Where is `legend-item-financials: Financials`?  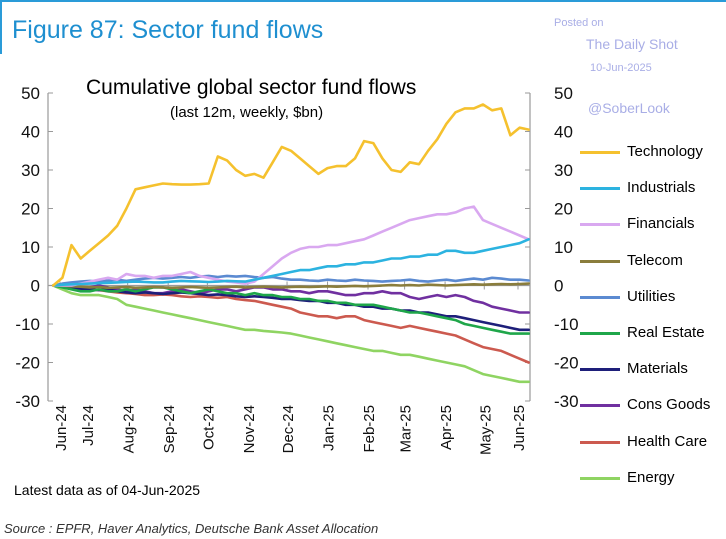 legend-item-financials: Financials is located at coordinates (653, 224).